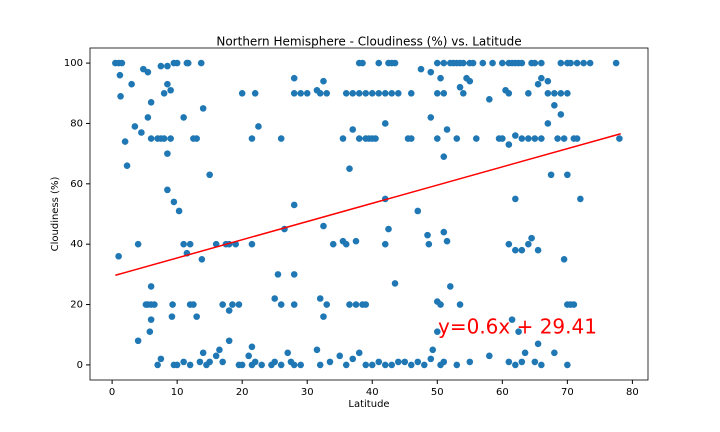 The image size is (720, 432). Describe the element at coordinates (502, 392) in the screenshot. I see `x-tick-label: 60` at that location.